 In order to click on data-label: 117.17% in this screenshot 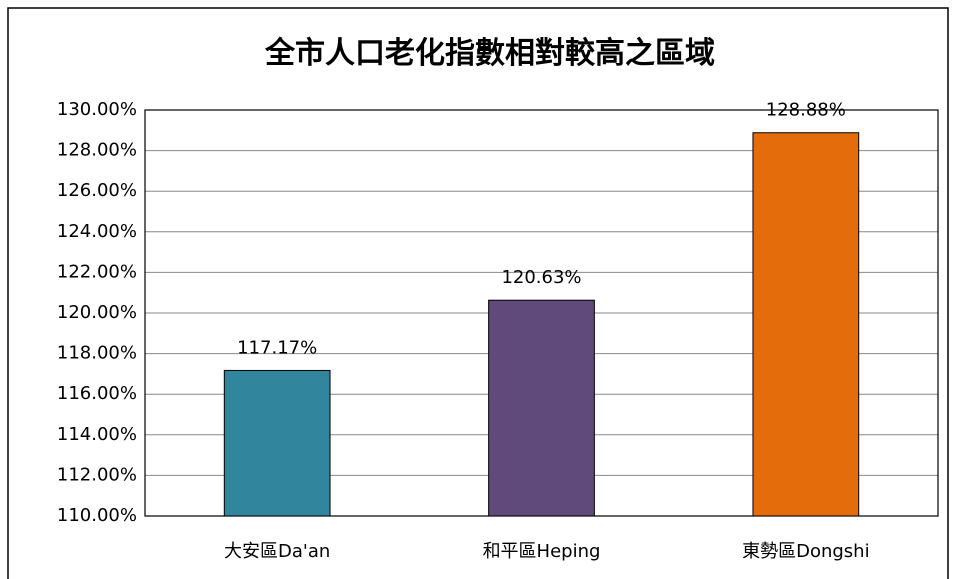, I will do `click(277, 347)`.